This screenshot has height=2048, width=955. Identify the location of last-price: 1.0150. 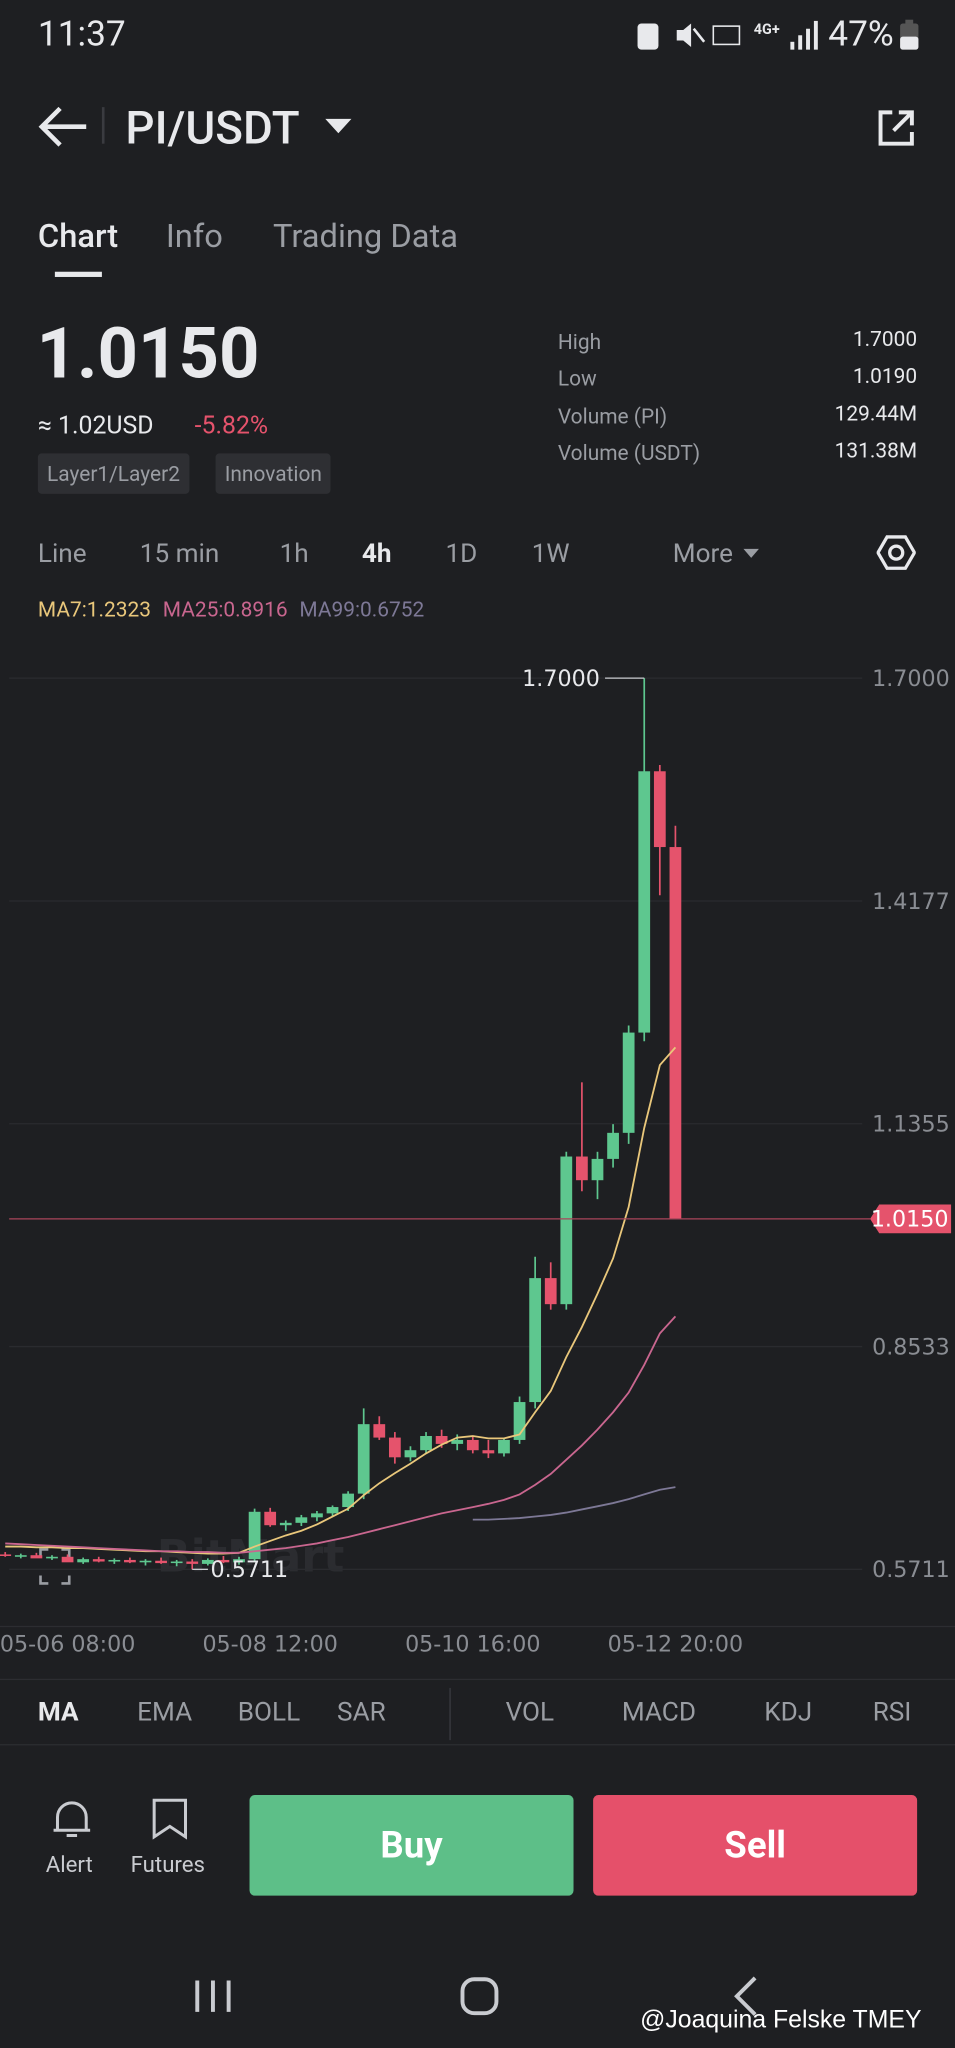
(148, 354).